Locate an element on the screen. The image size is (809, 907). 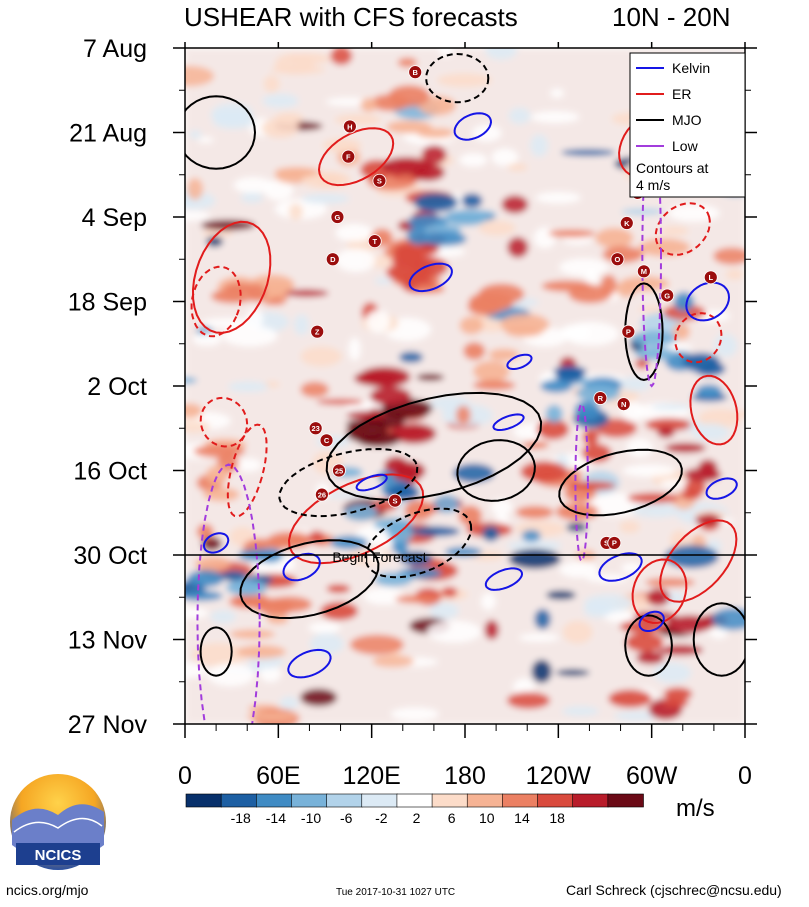
x-tick-label: 0 is located at coordinates (745, 776).